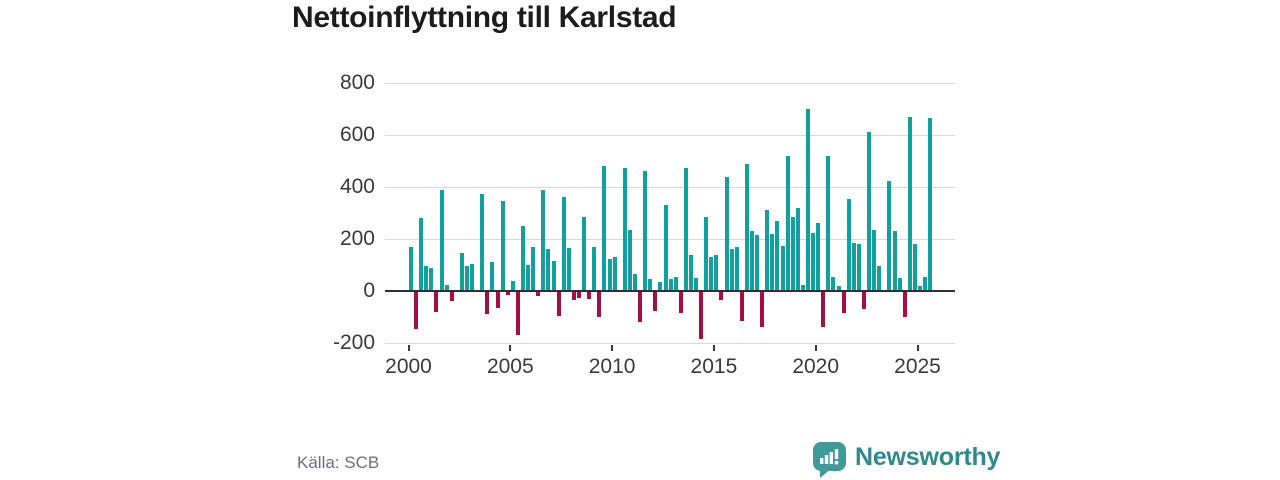 Image resolution: width=1280 pixels, height=480 pixels. Describe the element at coordinates (899, 284) in the screenshot. I see `bar-2024-Q1` at that location.